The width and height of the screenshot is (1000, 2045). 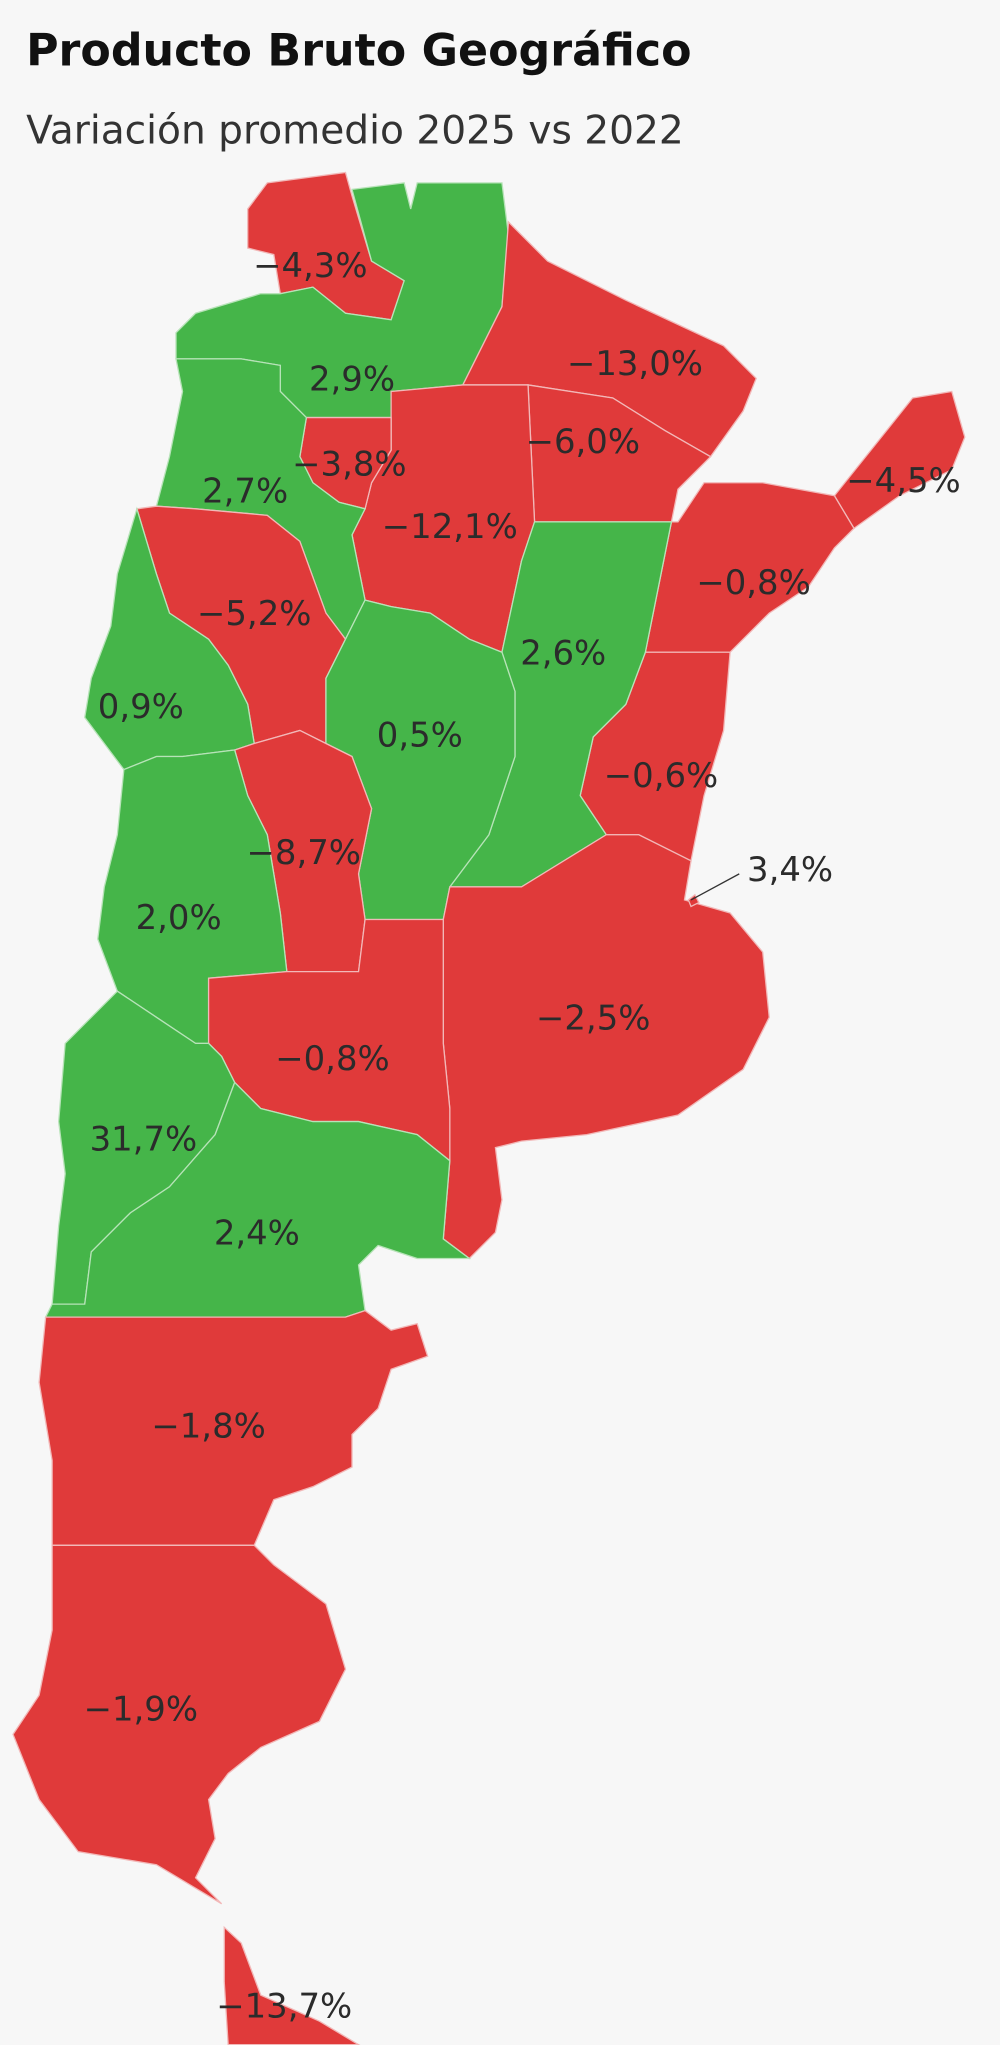 I want to click on region-label: 0,9%, so click(x=141, y=706).